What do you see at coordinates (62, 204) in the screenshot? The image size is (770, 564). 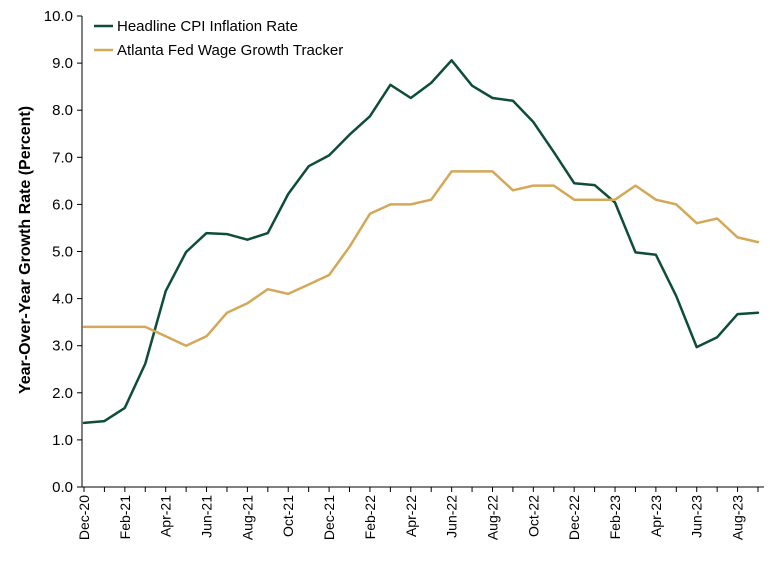 I see `y-tick-label: 6.0` at bounding box center [62, 204].